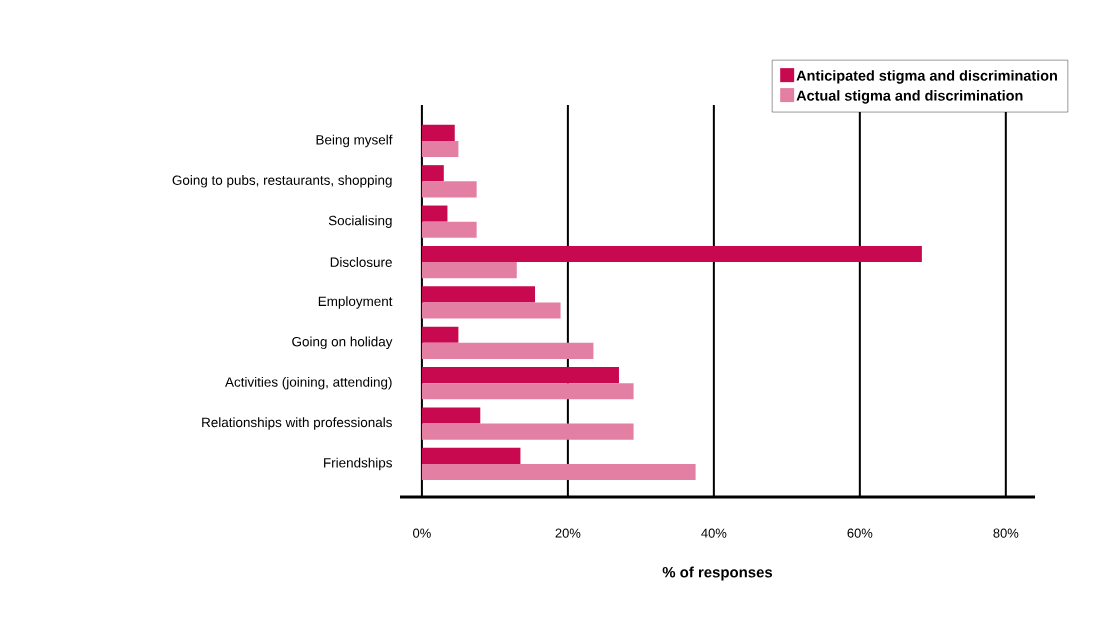  Describe the element at coordinates (1006, 533) in the screenshot. I see `x-tick-label: 80%` at that location.